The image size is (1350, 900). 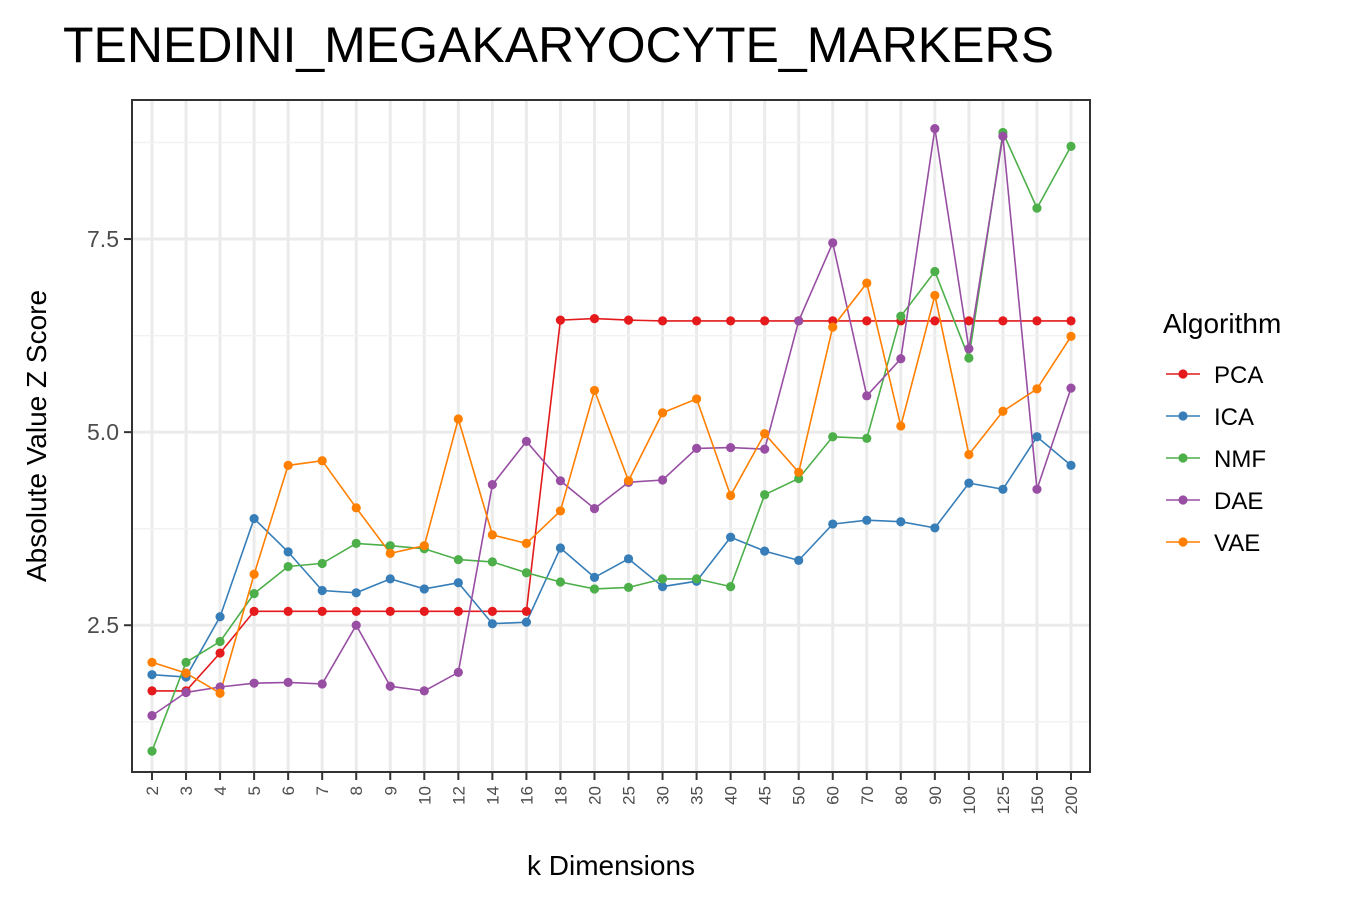 What do you see at coordinates (611, 865) in the screenshot?
I see `x-axis-title: k Dimensions` at bounding box center [611, 865].